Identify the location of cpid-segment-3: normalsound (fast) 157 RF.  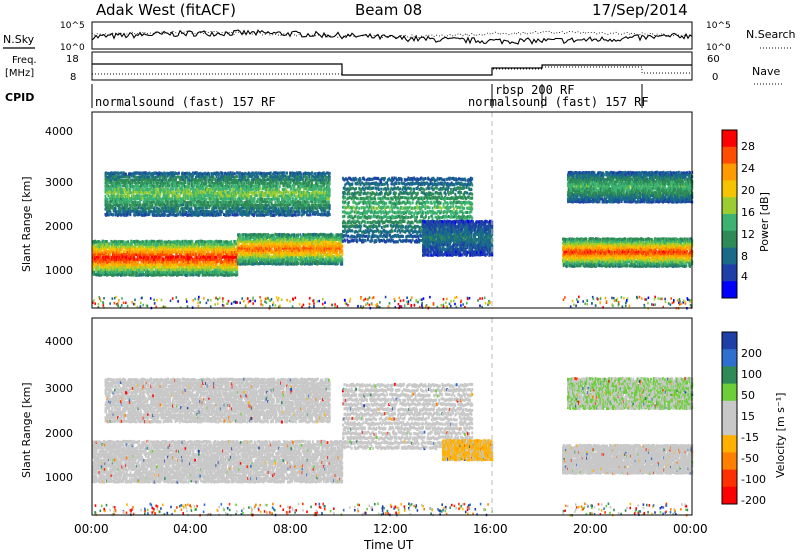
(558, 102).